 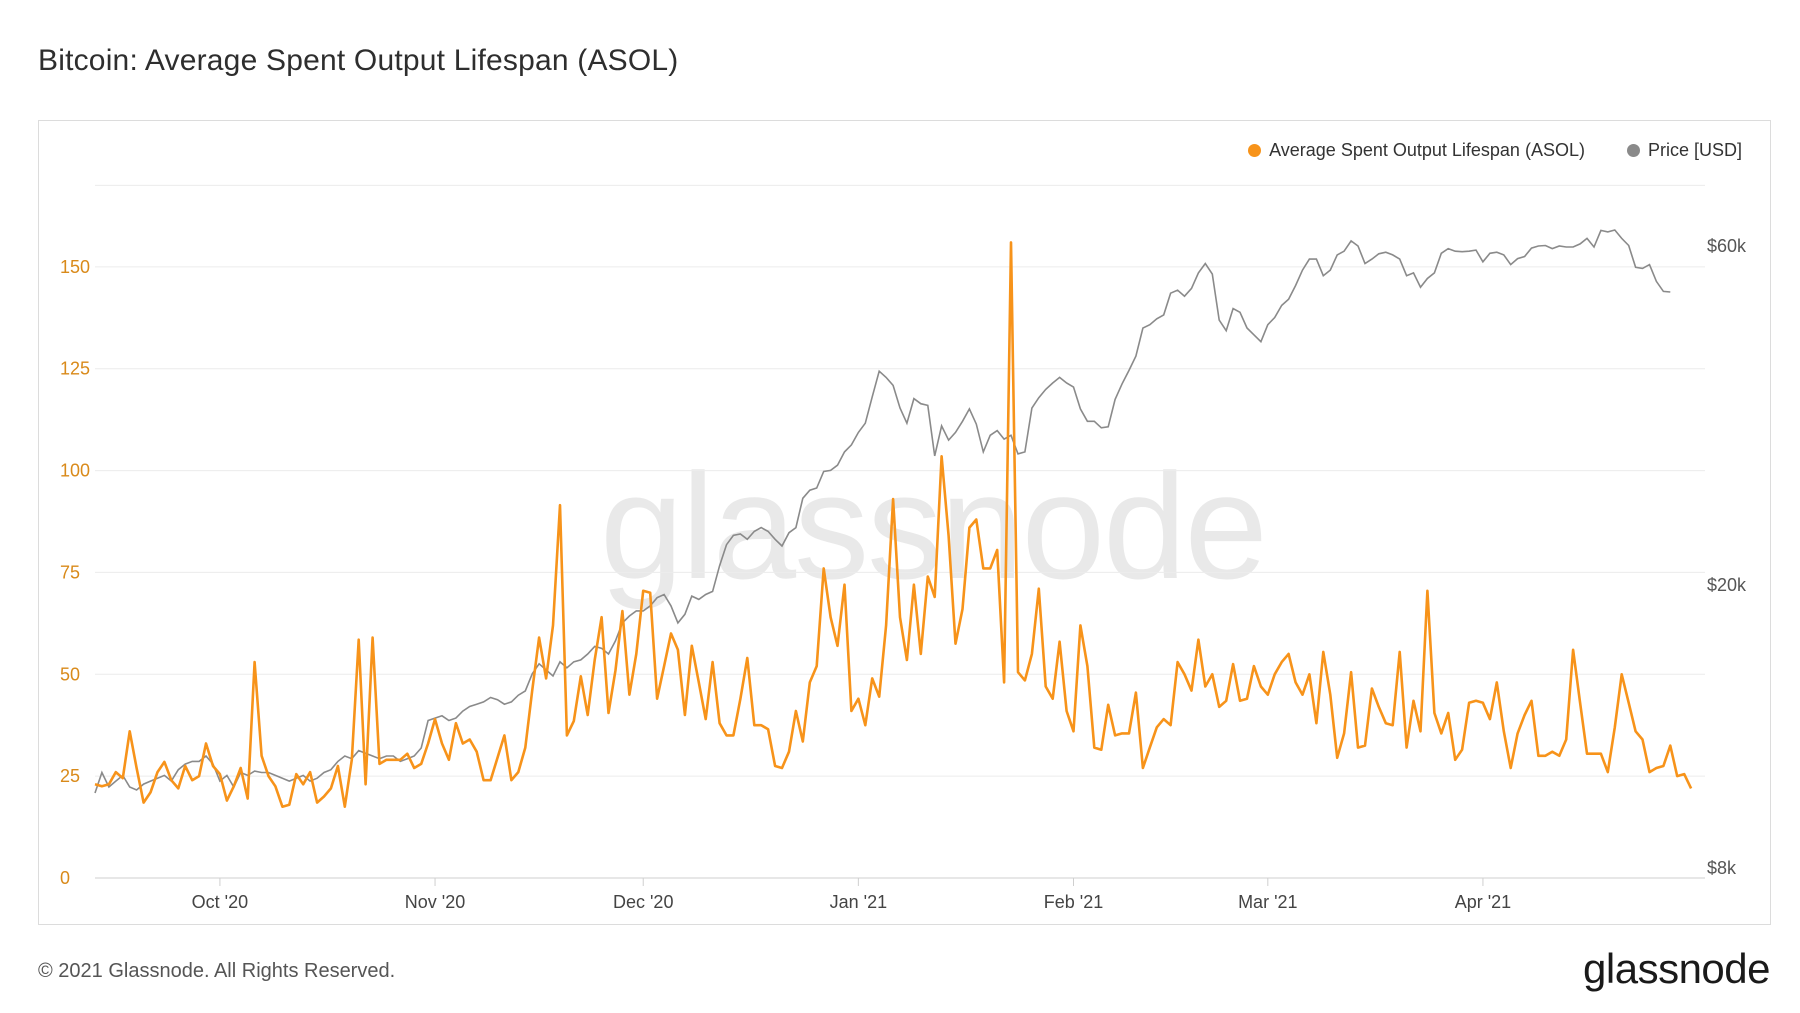 I want to click on y-left-tick-label: 50, so click(x=70, y=674).